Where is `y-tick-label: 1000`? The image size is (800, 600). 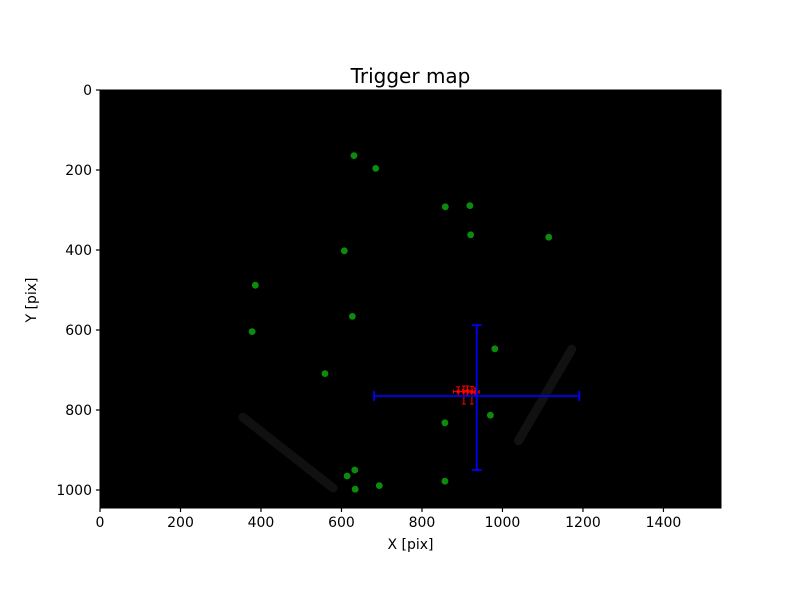
y-tick-label: 1000 is located at coordinates (74, 491).